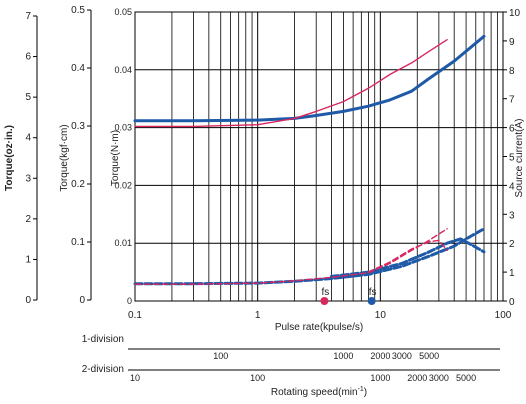  I want to click on current-tick-label: 9, so click(512, 42).